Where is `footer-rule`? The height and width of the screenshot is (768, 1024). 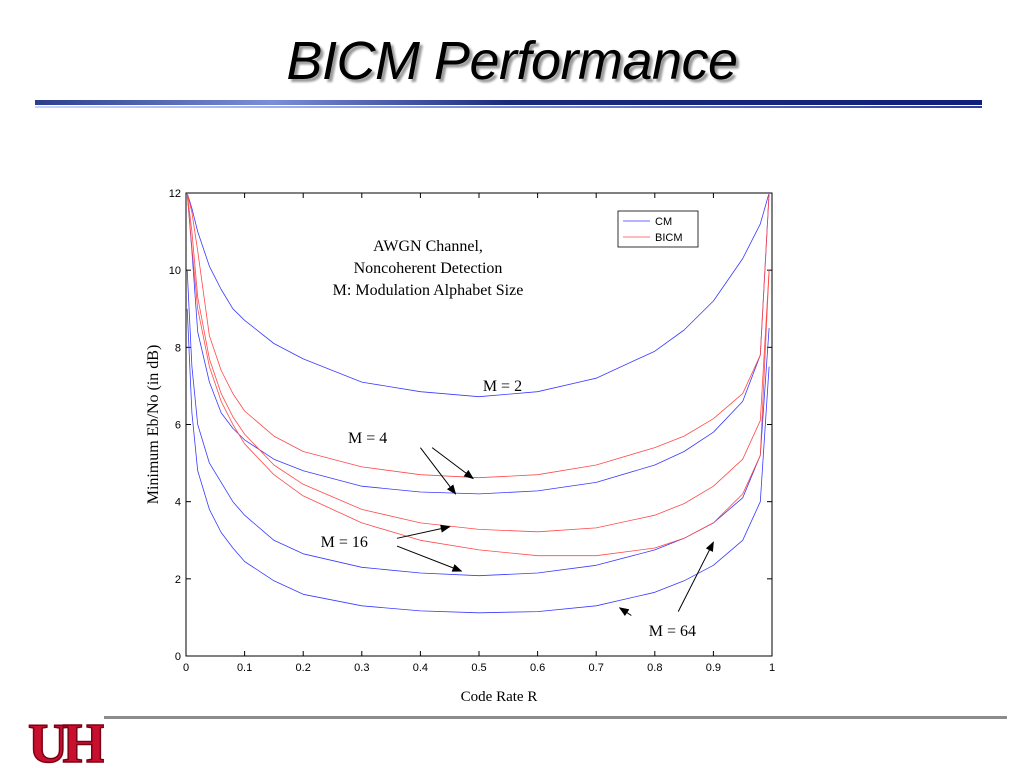
footer-rule is located at coordinates (555, 717).